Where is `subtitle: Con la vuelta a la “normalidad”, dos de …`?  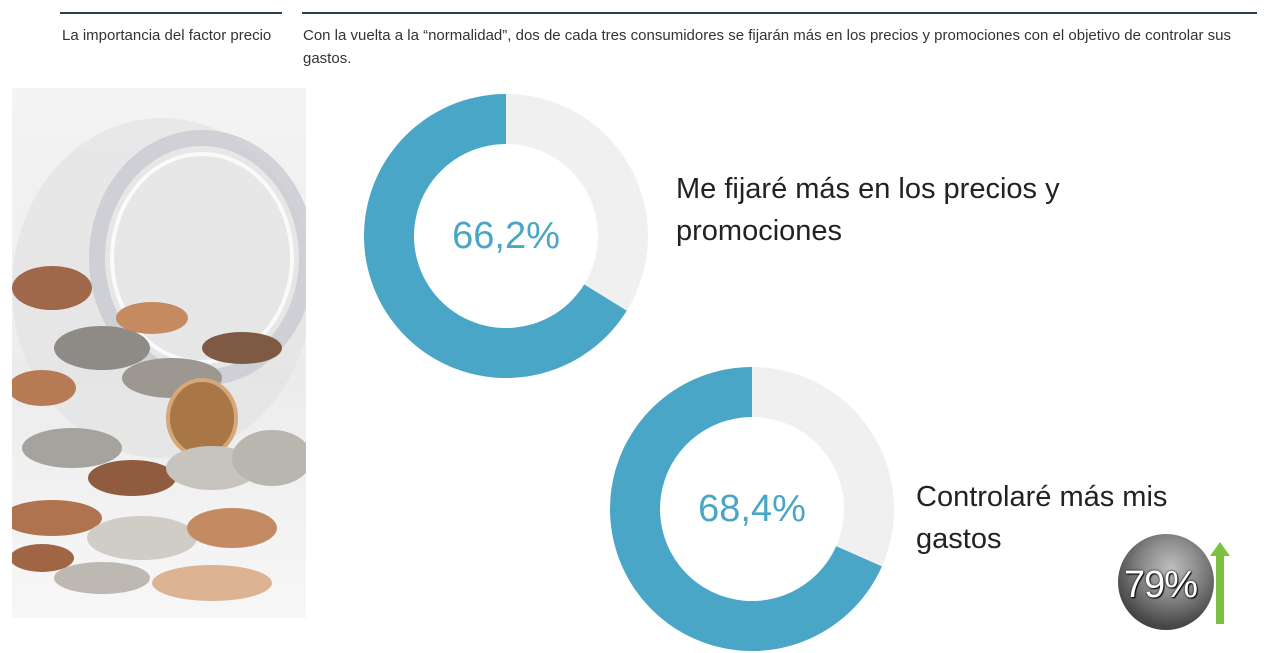
subtitle: Con la vuelta a la “normalidad”, dos de … is located at coordinates (767, 47).